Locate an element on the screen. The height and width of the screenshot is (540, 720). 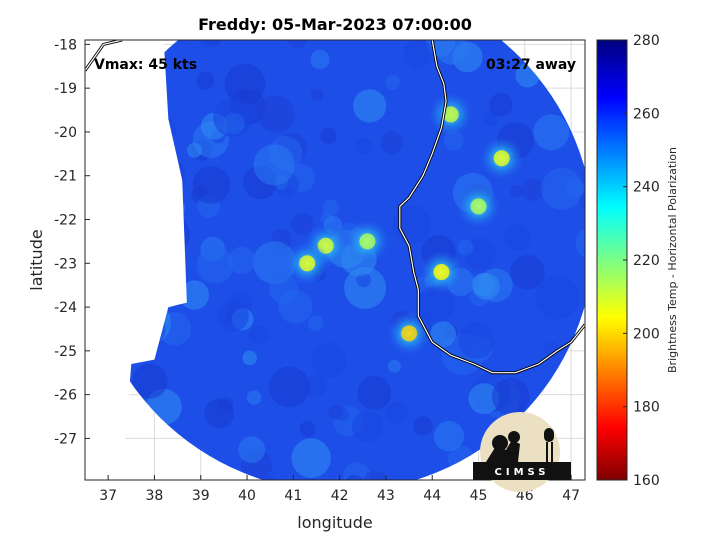
y-tick-label: -23 is located at coordinates (65, 264).